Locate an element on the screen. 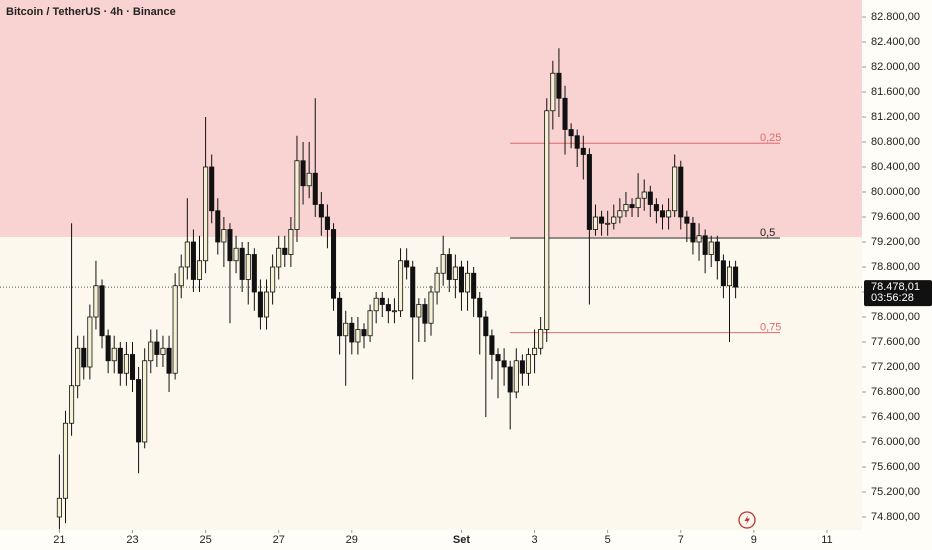 This screenshot has width=932, height=550. y-tick-label: 78.000,00 is located at coordinates (895, 317).